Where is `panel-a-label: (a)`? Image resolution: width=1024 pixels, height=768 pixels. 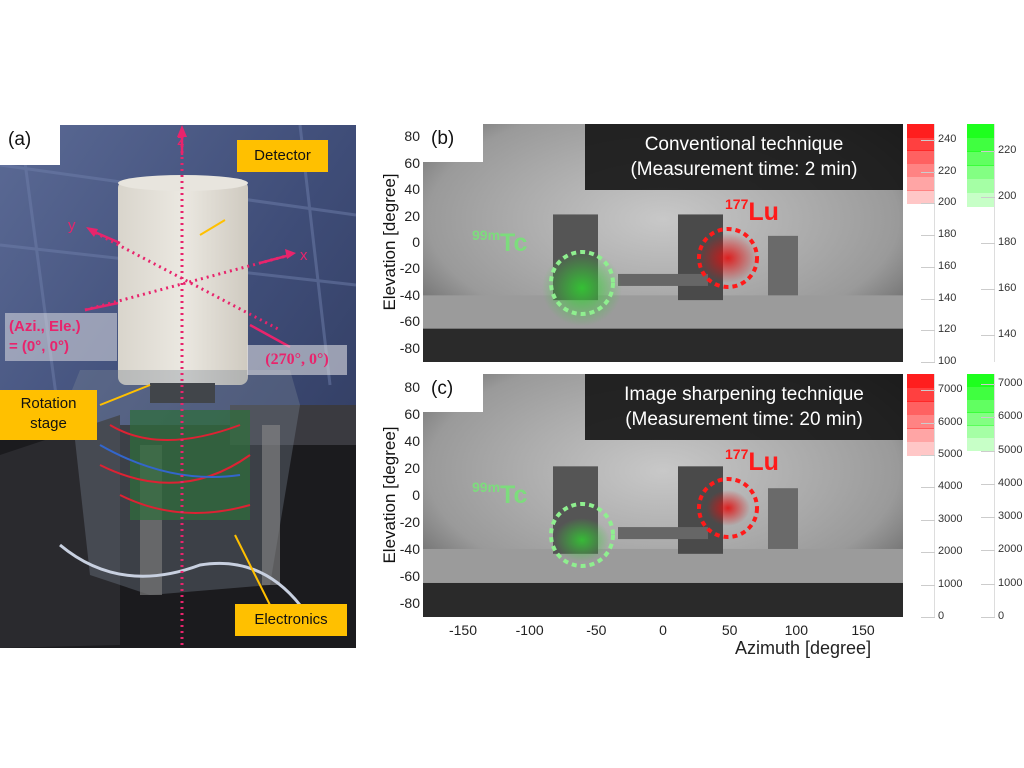
panel-a-label: (a) is located at coordinates (30, 145).